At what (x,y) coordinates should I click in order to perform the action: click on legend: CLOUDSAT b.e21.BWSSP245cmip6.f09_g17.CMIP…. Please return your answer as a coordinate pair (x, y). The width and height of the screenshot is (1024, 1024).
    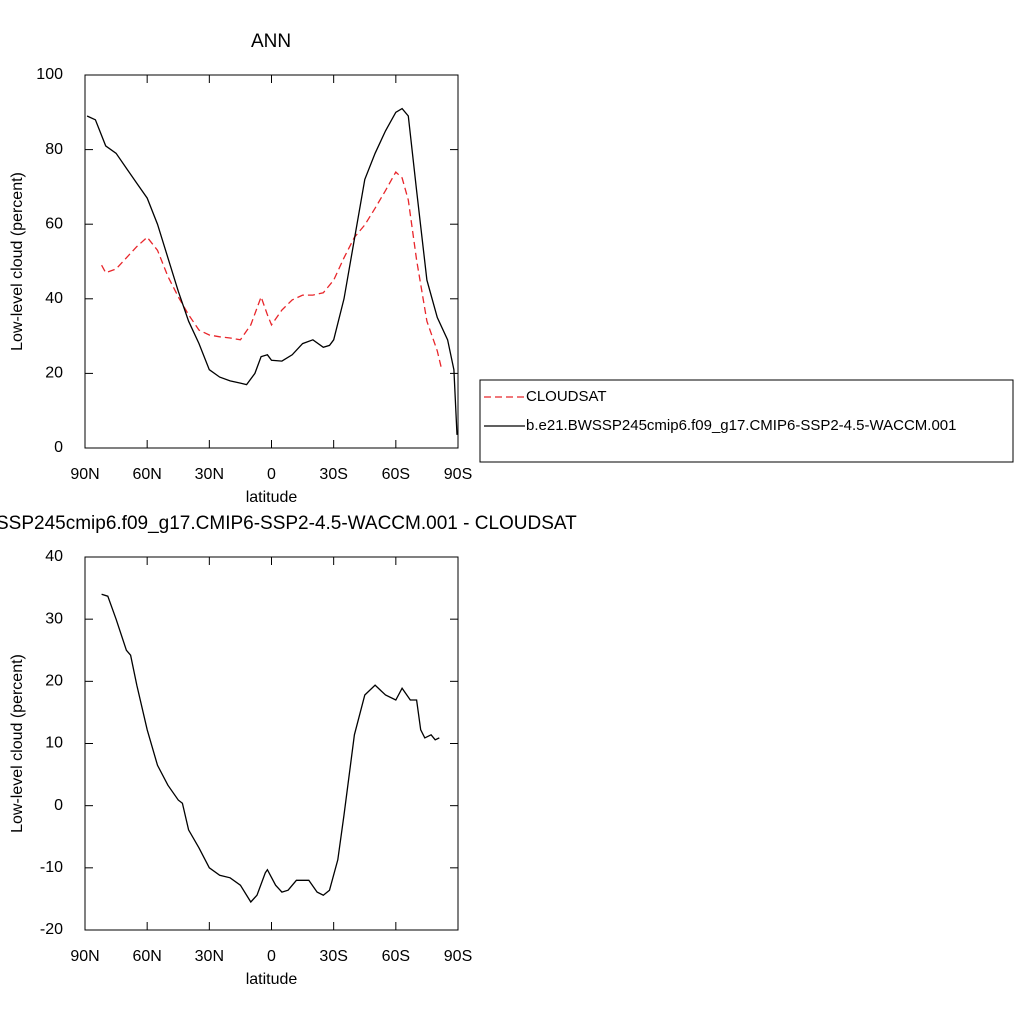
    Looking at the image, I should click on (746, 421).